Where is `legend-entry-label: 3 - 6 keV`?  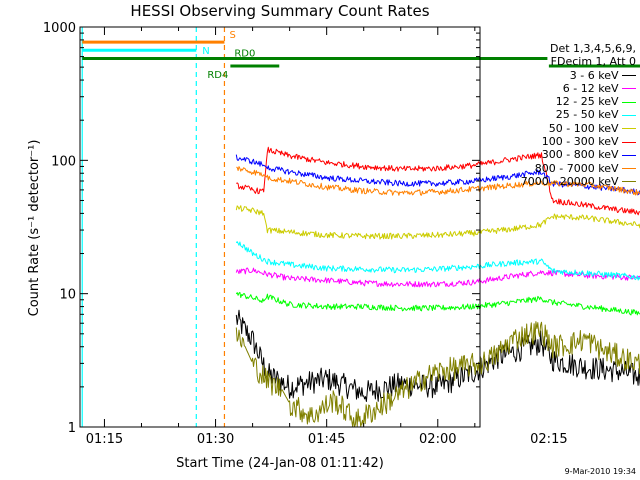
legend-entry-label: 3 - 6 keV is located at coordinates (595, 75).